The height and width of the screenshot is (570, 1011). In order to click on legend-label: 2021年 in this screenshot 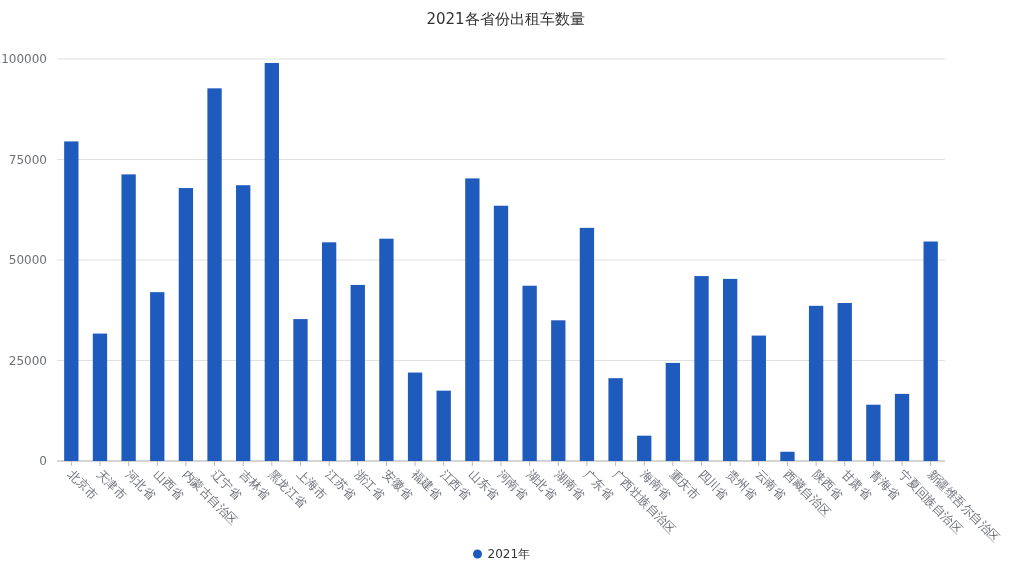, I will do `click(509, 554)`.